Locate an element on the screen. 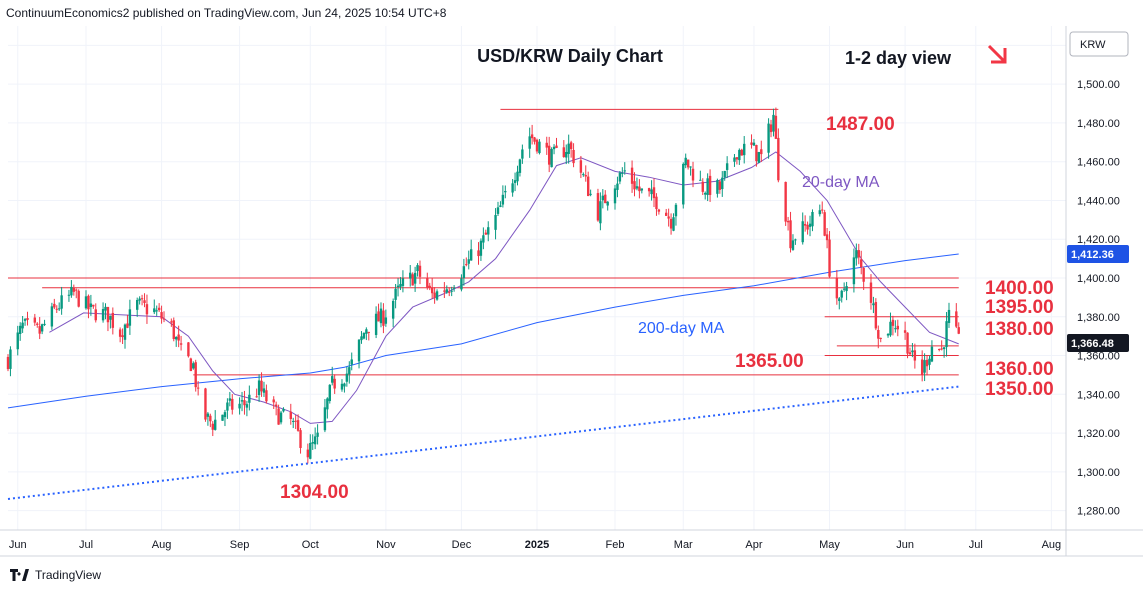  y-tick-label-1320: 1,320.00 is located at coordinates (1098, 434).